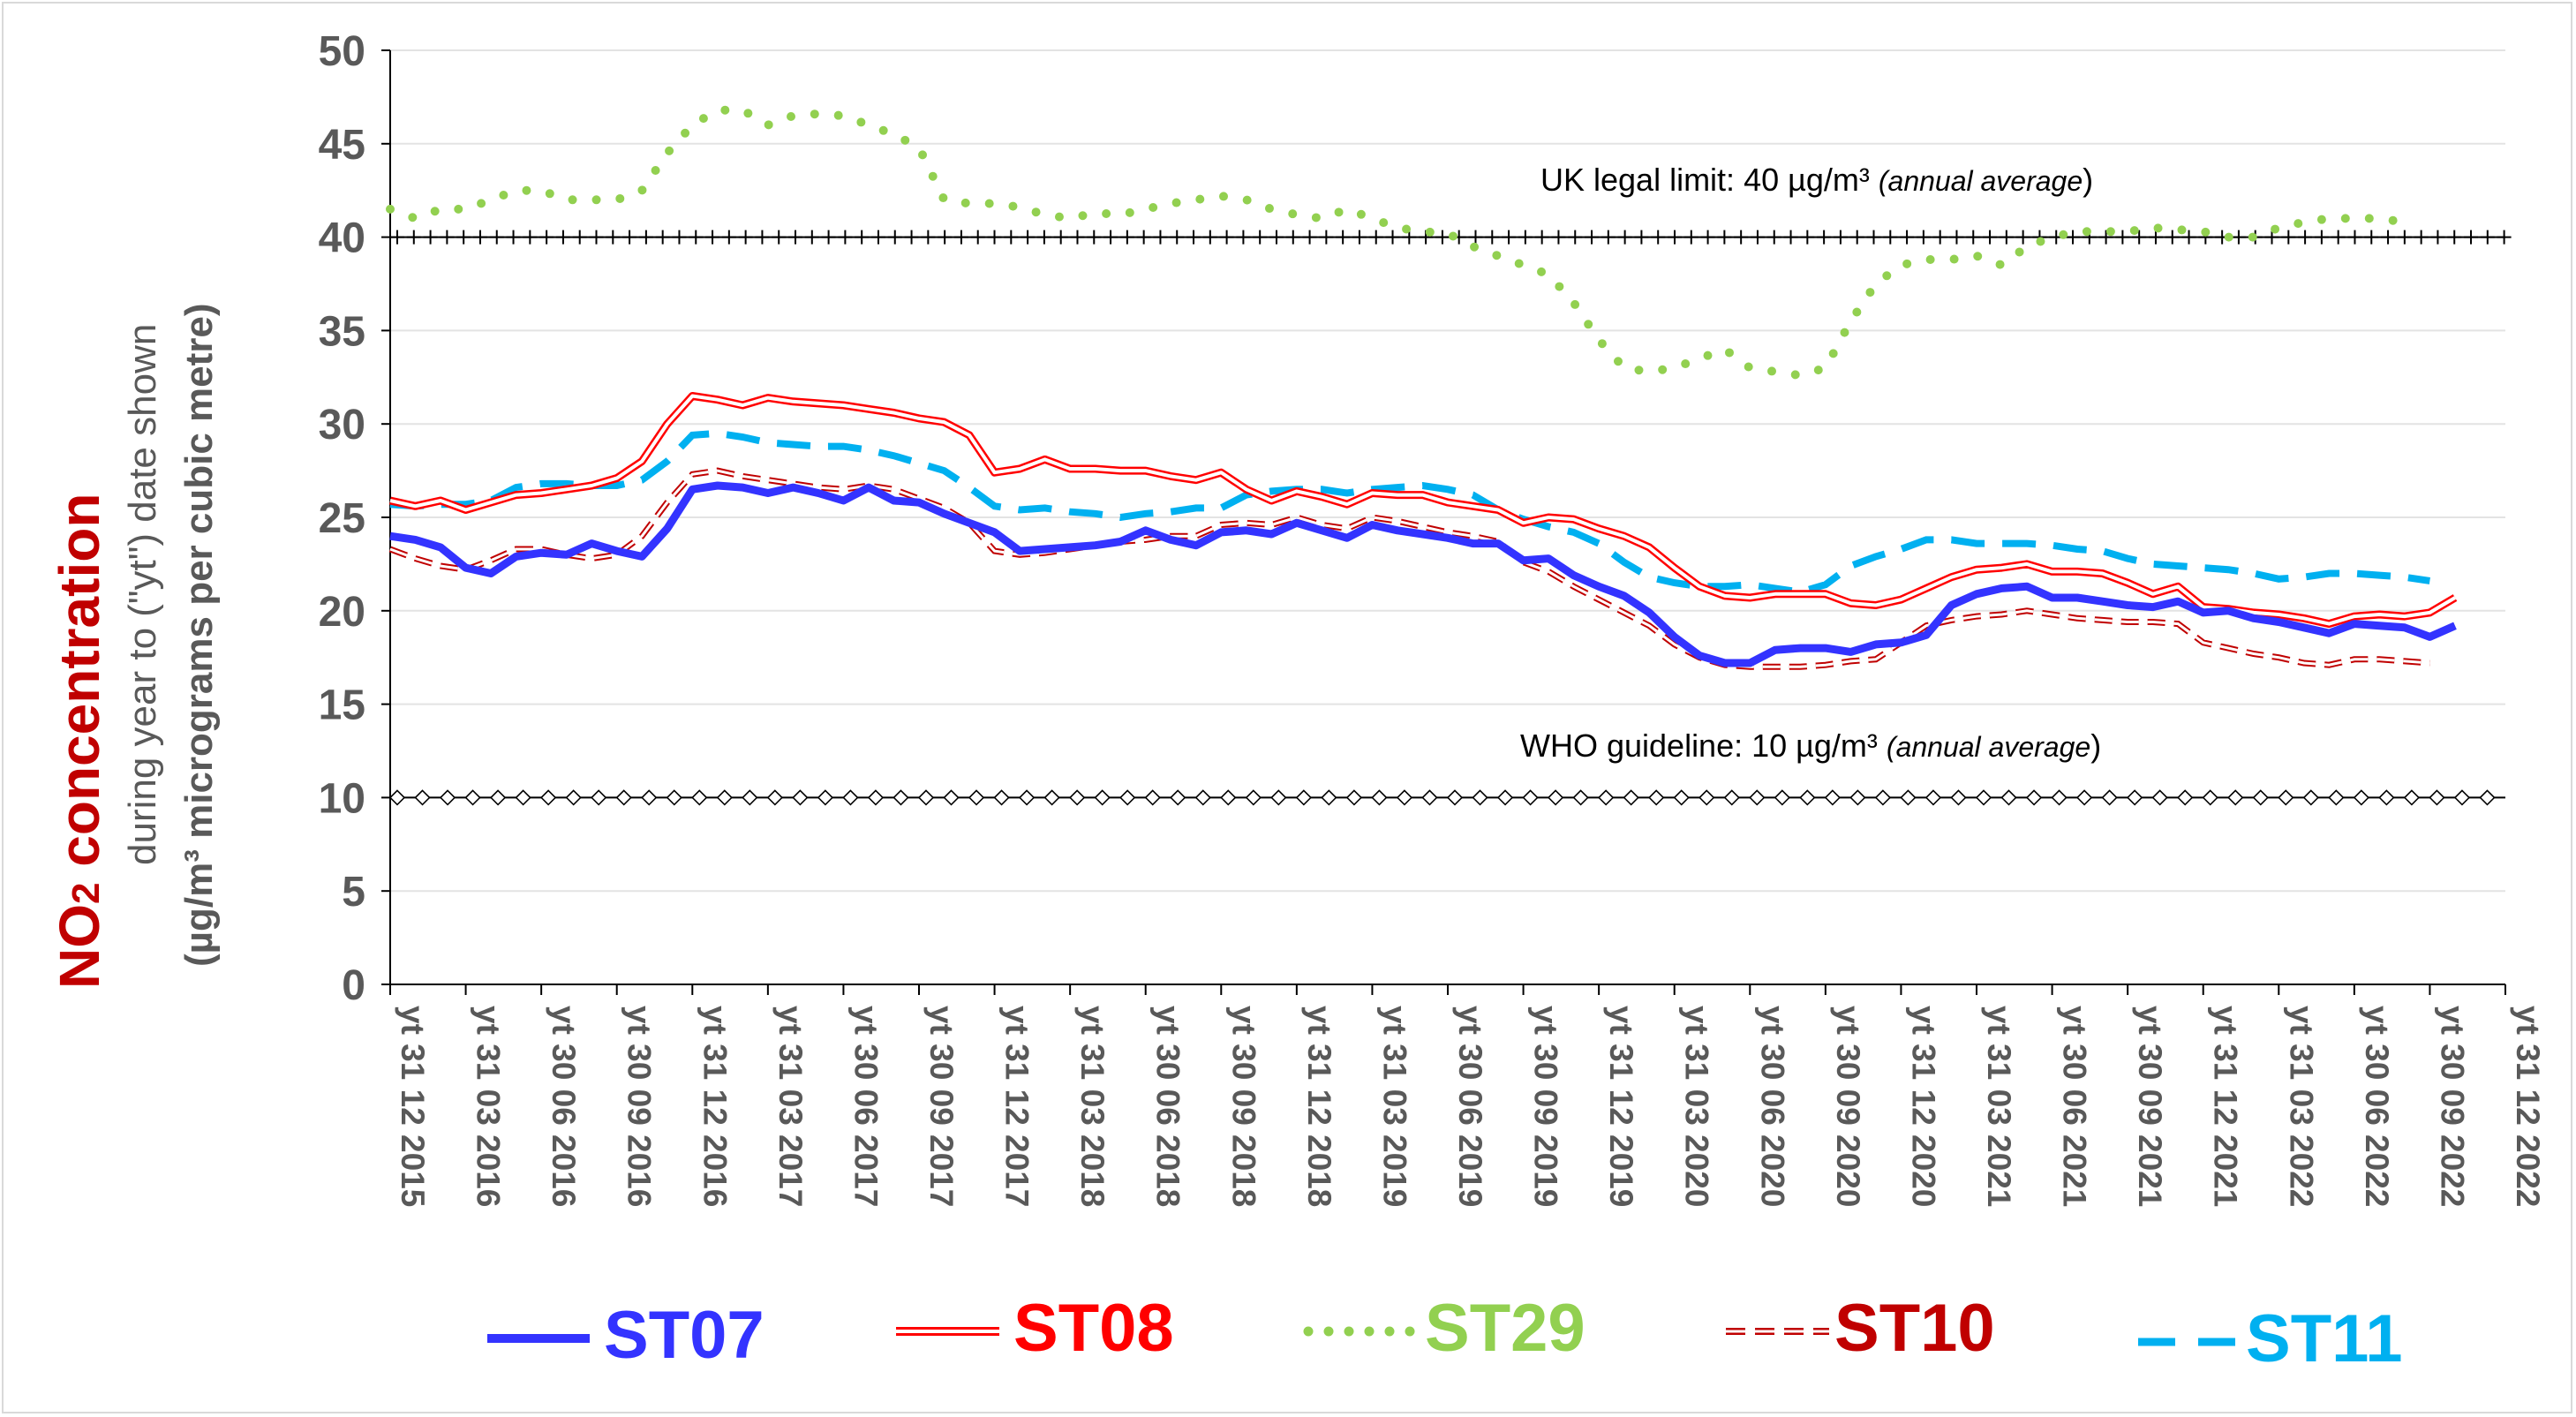  Describe the element at coordinates (1410, 568) in the screenshot. I see `st10-line-inner` at that location.